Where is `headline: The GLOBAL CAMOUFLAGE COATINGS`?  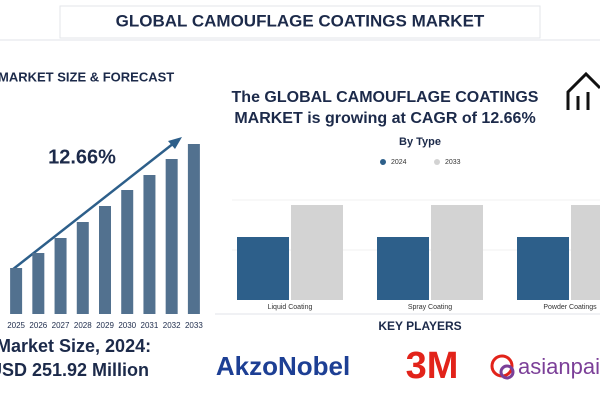 headline: The GLOBAL CAMOUFLAGE COATINGS is located at coordinates (385, 97).